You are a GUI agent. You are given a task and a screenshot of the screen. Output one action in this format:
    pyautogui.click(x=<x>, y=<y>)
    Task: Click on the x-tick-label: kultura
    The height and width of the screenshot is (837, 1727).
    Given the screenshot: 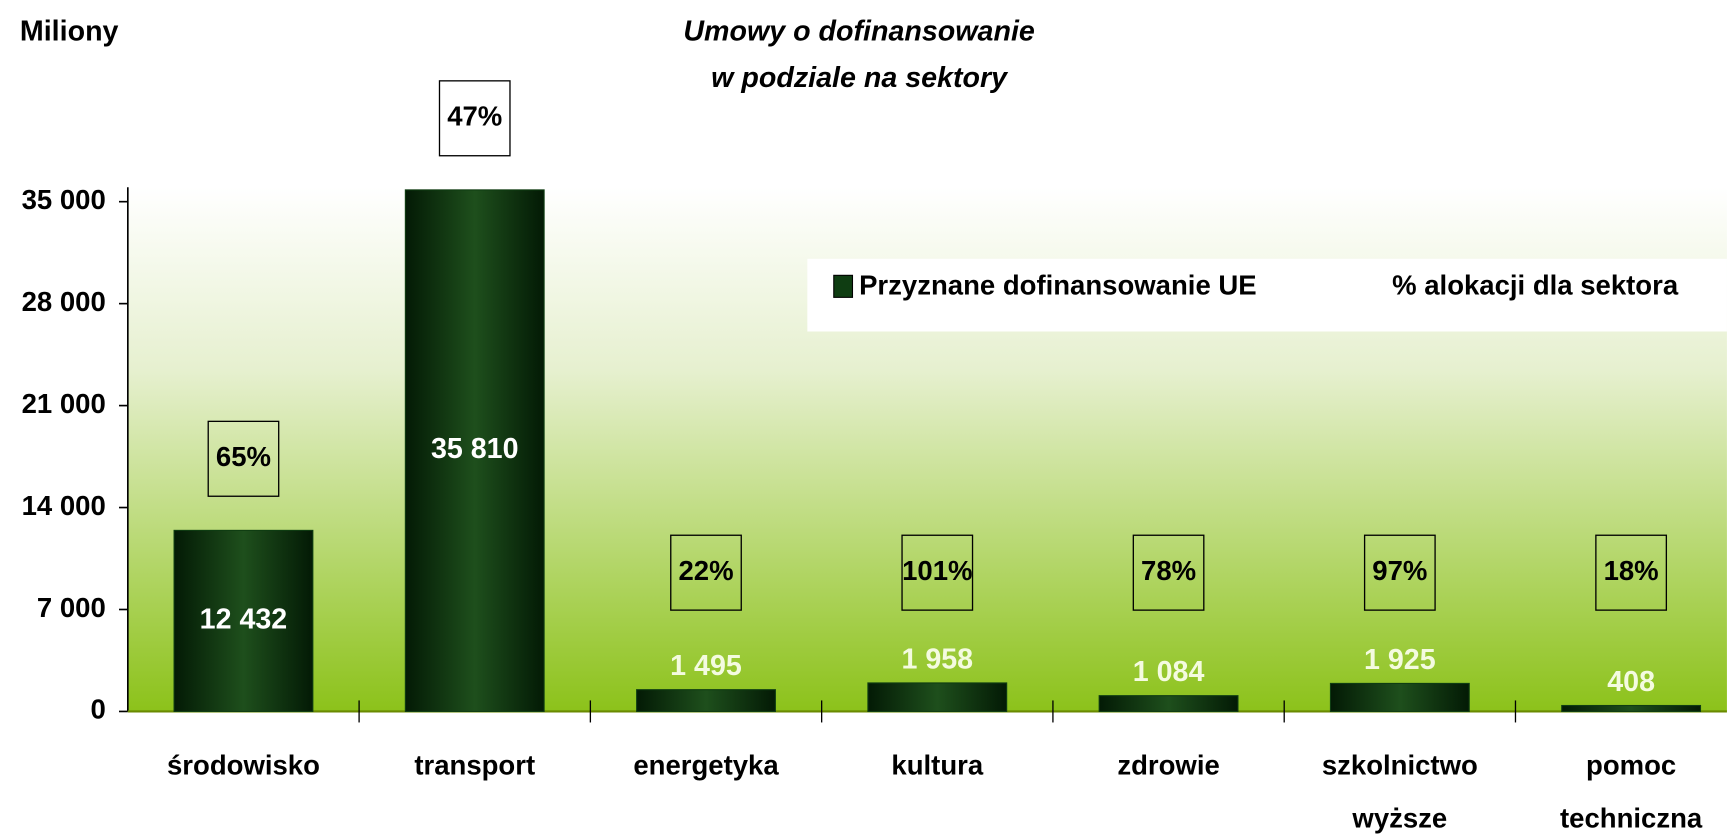 What is the action you would take?
    pyautogui.click(x=937, y=765)
    